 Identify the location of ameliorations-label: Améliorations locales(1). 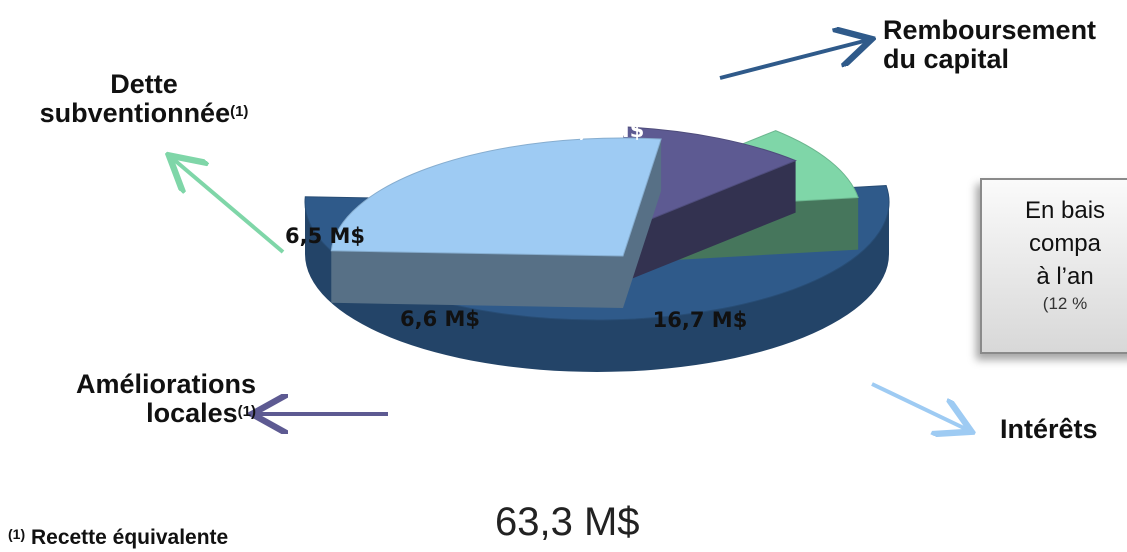
(165, 398).